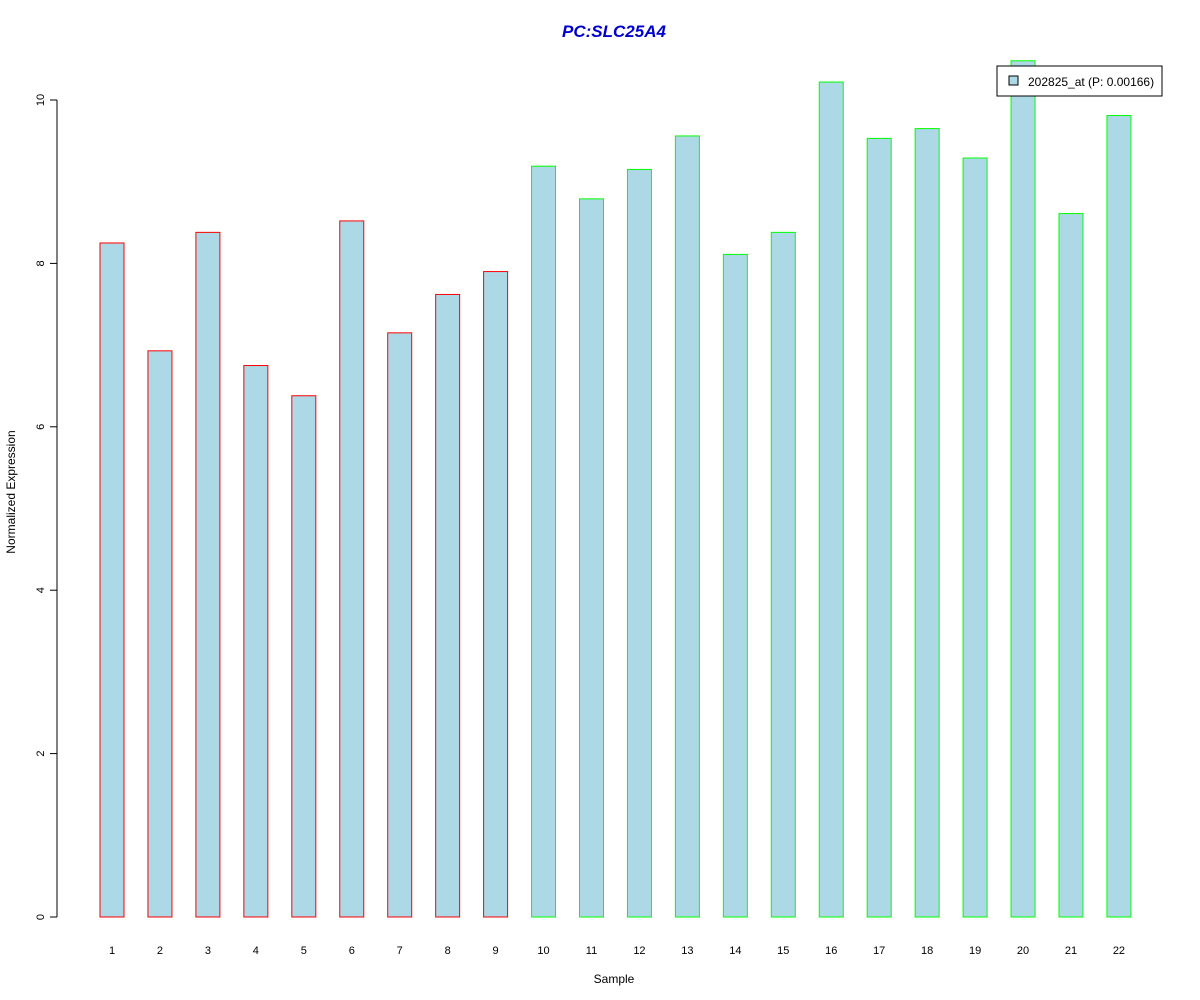  Describe the element at coordinates (41, 917) in the screenshot. I see `y-tick-label: 0` at that location.